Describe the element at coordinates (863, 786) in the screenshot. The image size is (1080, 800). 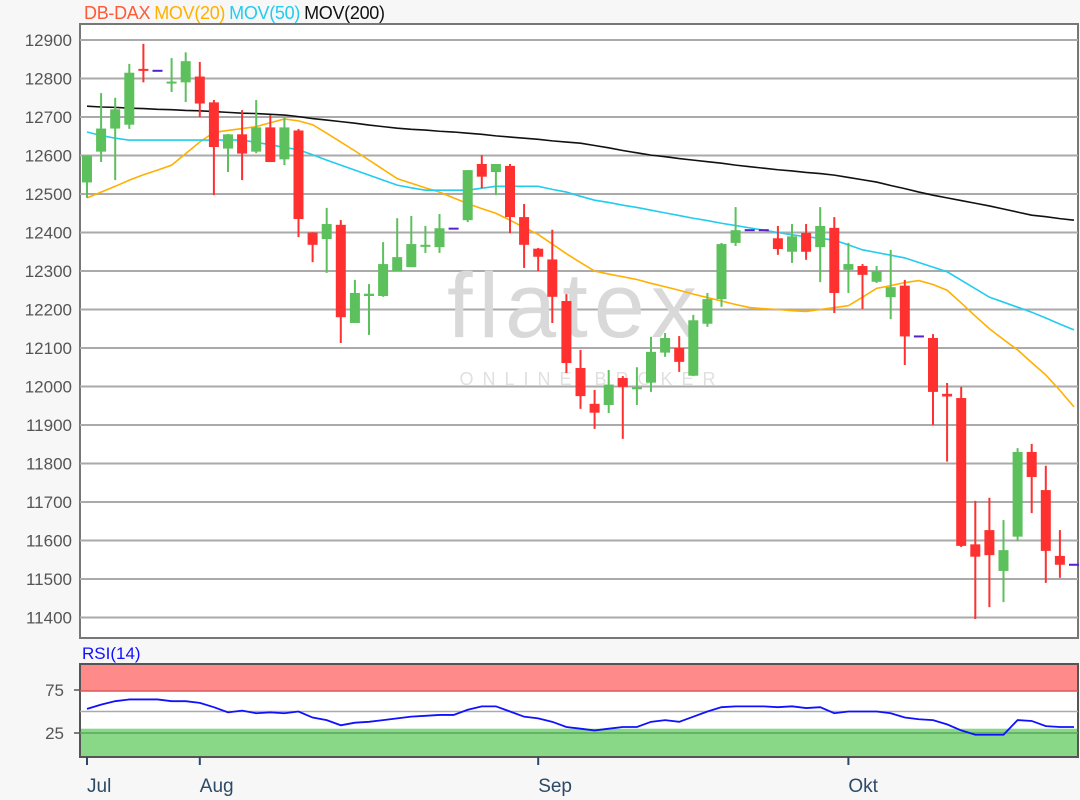
I see `x-tick-label: Okt` at that location.